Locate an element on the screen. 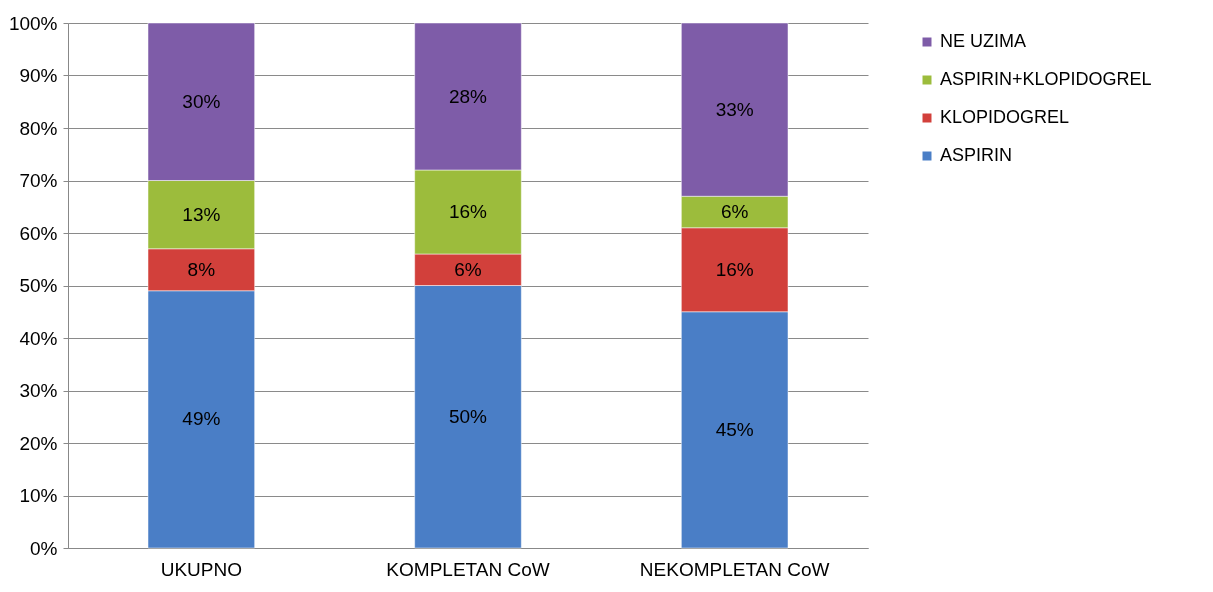 The width and height of the screenshot is (1213, 592). data-label: 50% is located at coordinates (468, 416).